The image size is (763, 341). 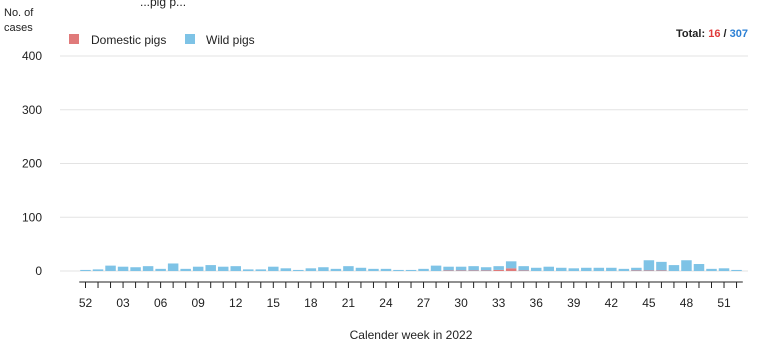 I want to click on x-tick-label: 24, so click(x=386, y=303).